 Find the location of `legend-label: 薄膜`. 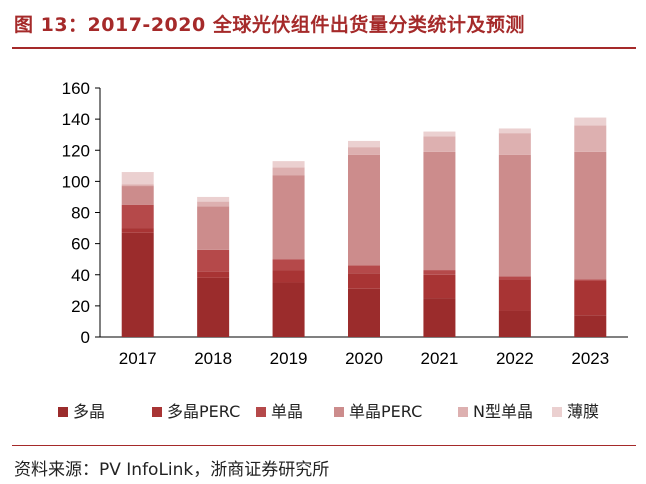

legend-label: 薄膜 is located at coordinates (583, 411).